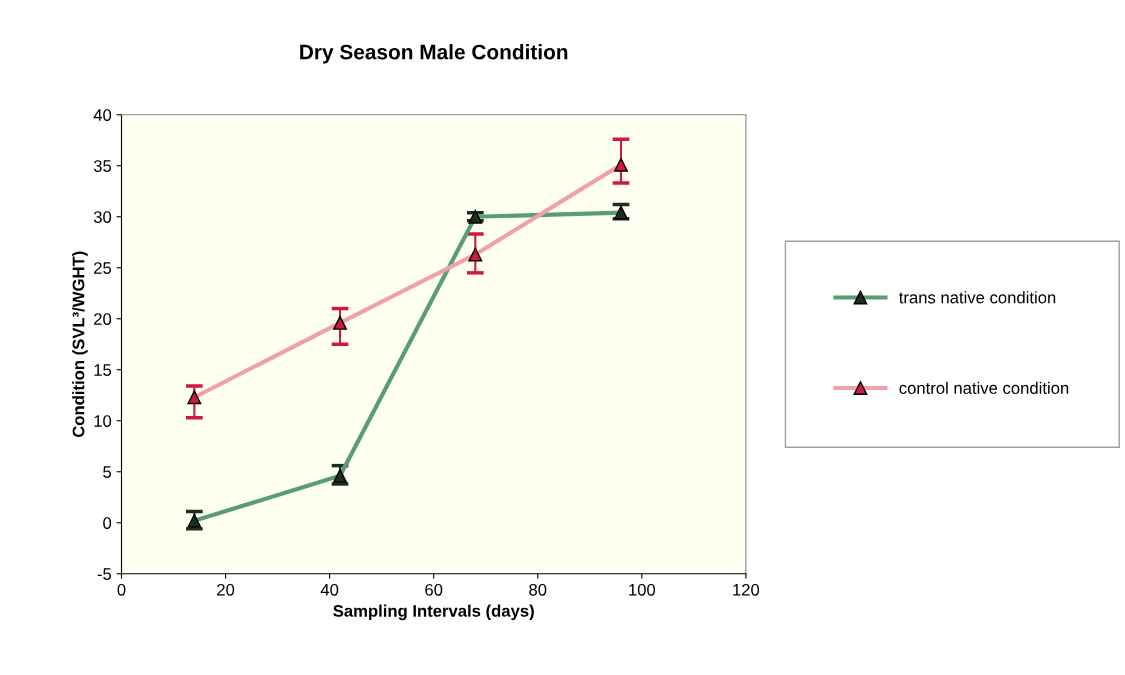 This screenshot has height=675, width=1125. What do you see at coordinates (103, 319) in the screenshot?
I see `y-tick-label: 20` at bounding box center [103, 319].